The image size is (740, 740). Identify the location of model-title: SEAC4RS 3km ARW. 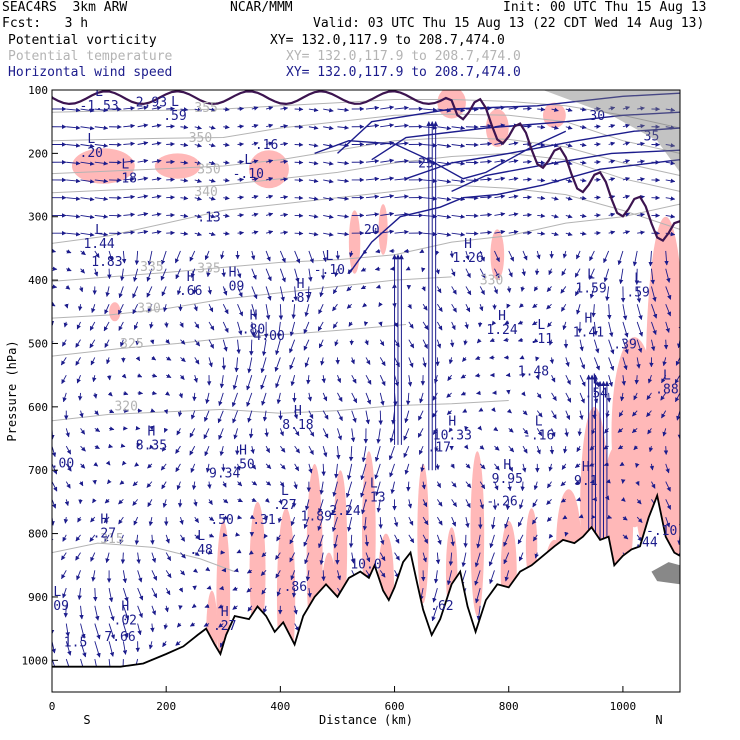
(65, 7).